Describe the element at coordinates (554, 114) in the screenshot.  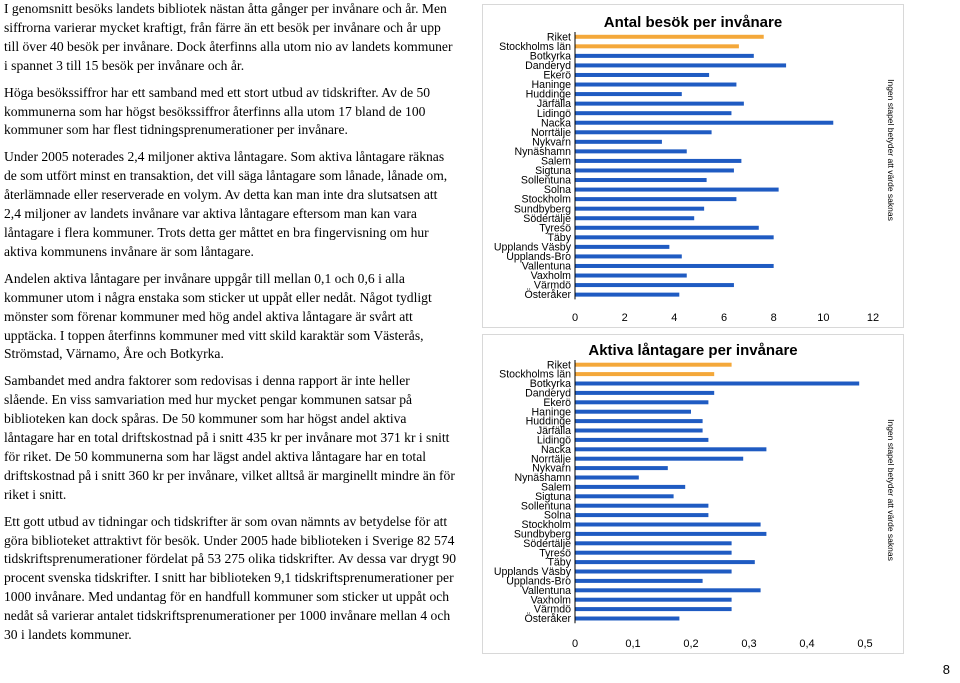
I see `category-label: Lidingö` at that location.